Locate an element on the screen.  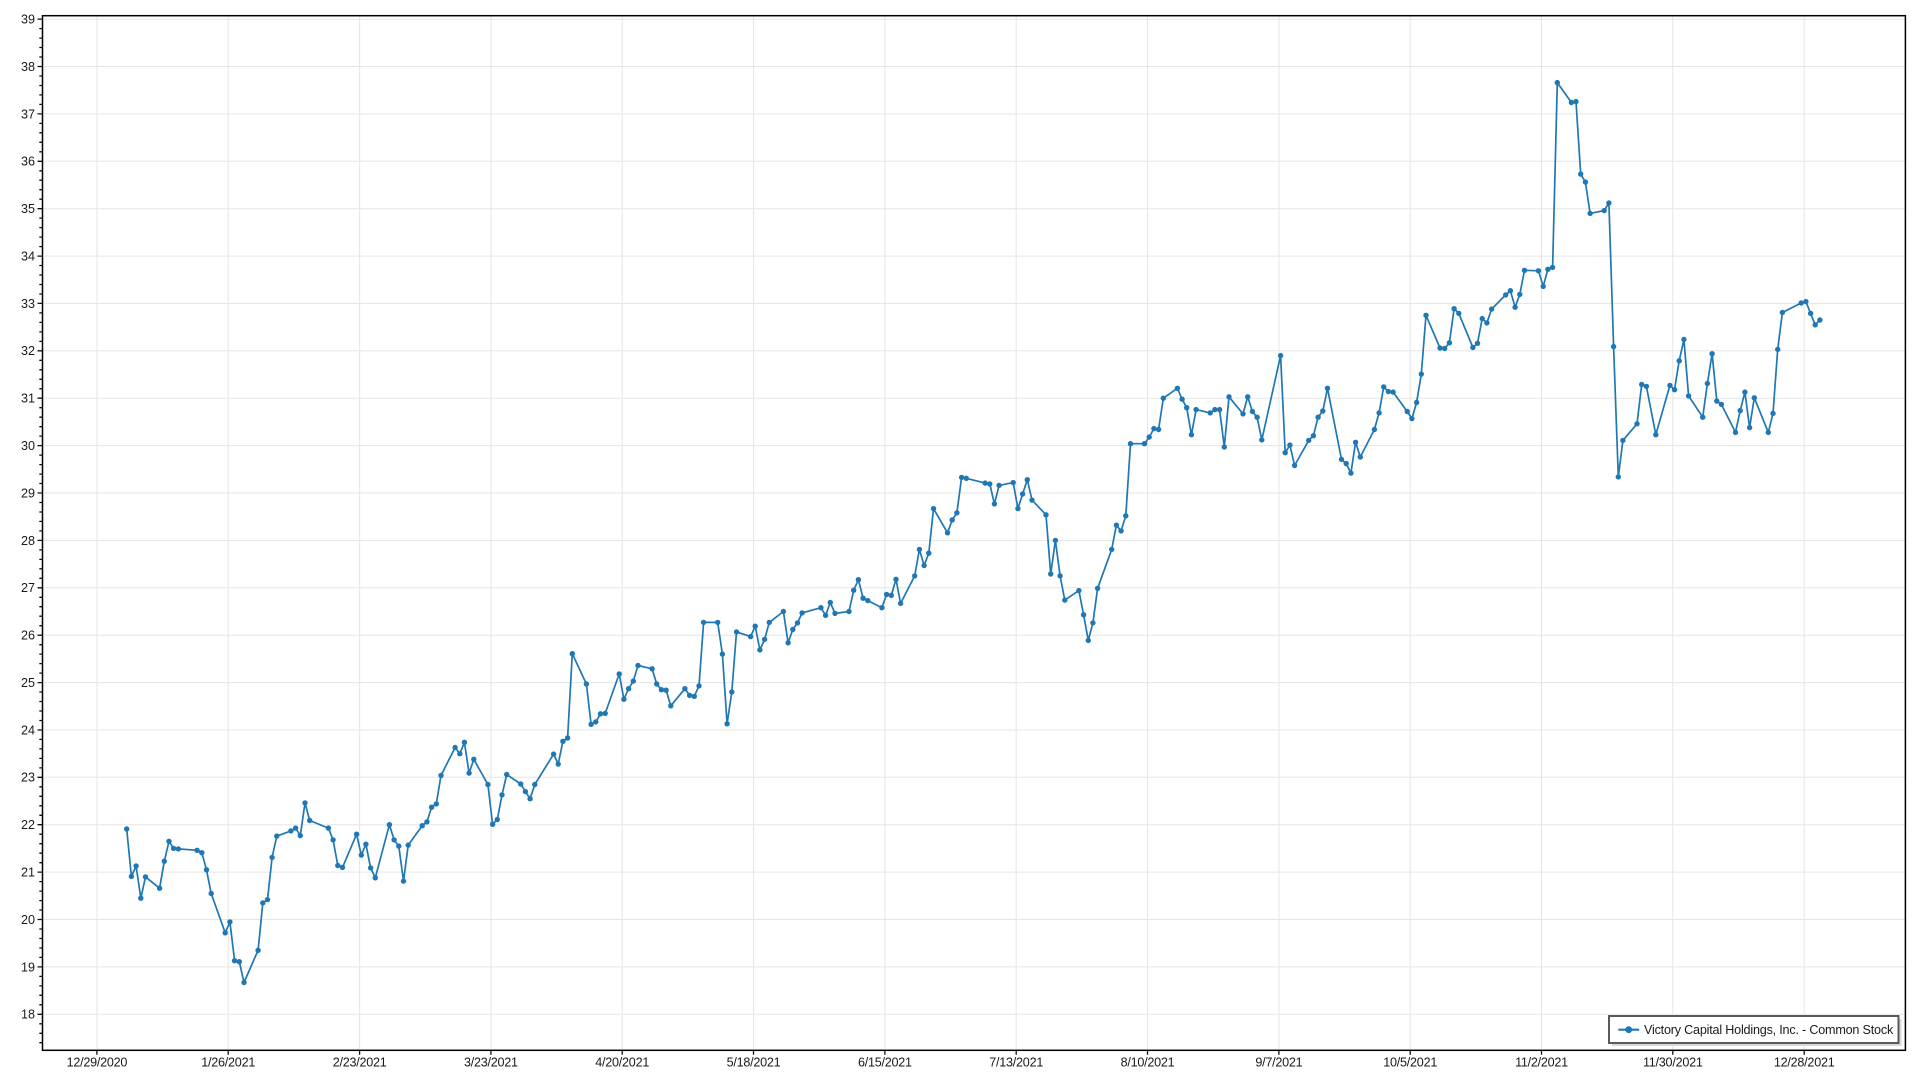
svg-text: 24 is located at coordinates (28, 730).